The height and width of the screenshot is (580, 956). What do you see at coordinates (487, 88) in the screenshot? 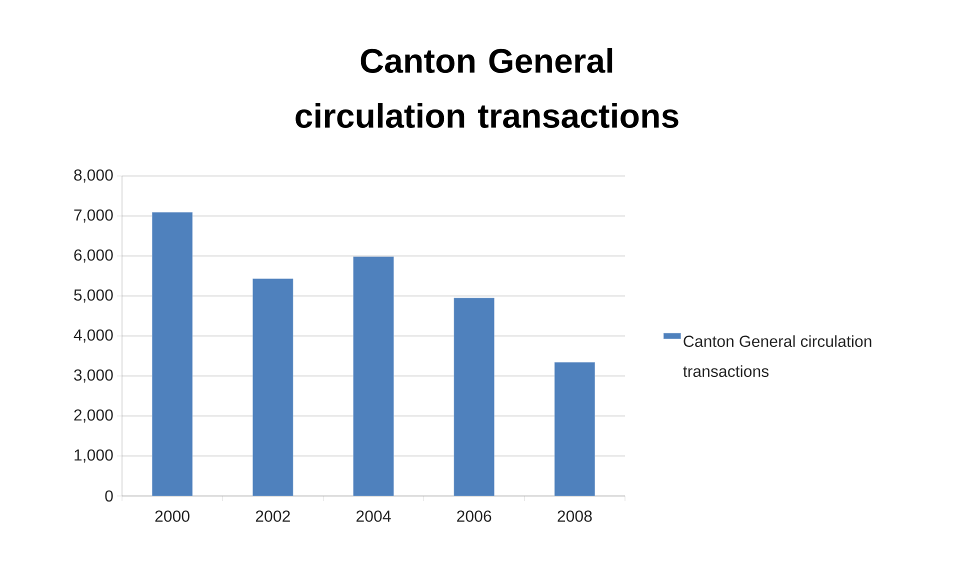
I see `chart-title: Canton General circulation transactions` at bounding box center [487, 88].